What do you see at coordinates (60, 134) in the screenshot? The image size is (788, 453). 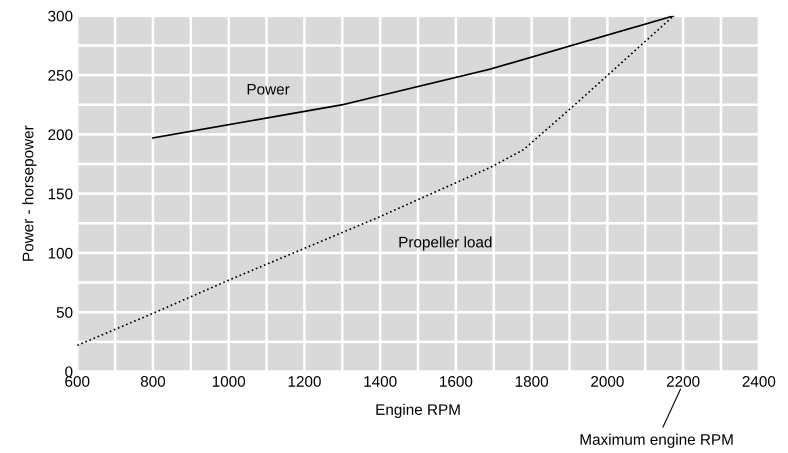 I see `y-tick-label: 200` at bounding box center [60, 134].